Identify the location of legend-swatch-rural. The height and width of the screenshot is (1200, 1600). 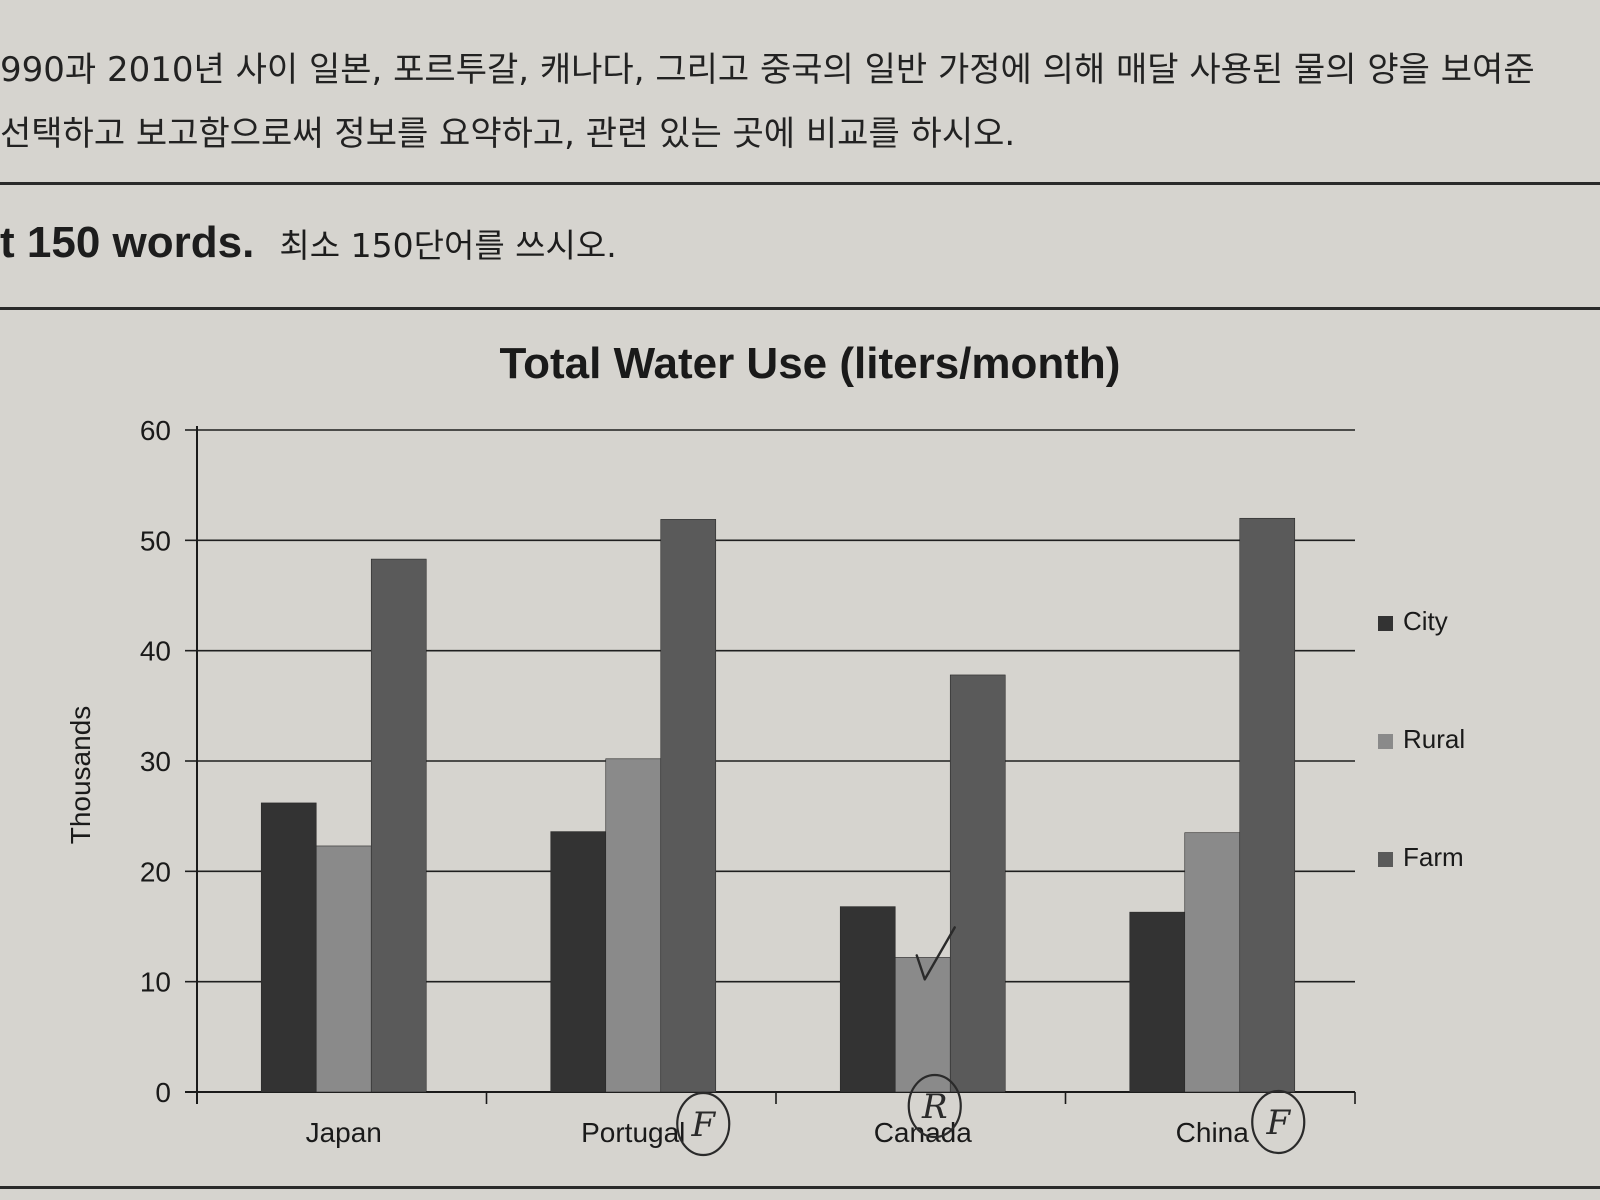
(1385, 741).